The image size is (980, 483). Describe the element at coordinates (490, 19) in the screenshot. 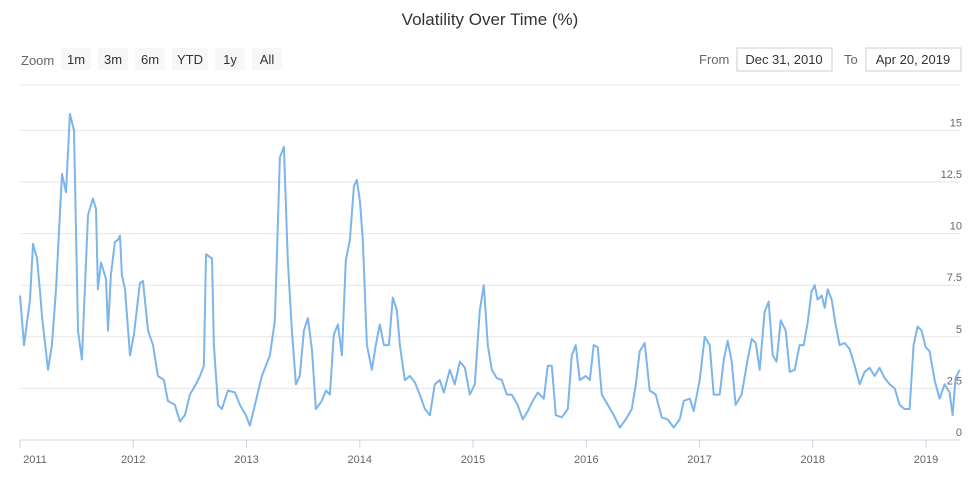

I see `chart-title: Volatility Over Time (%)` at that location.